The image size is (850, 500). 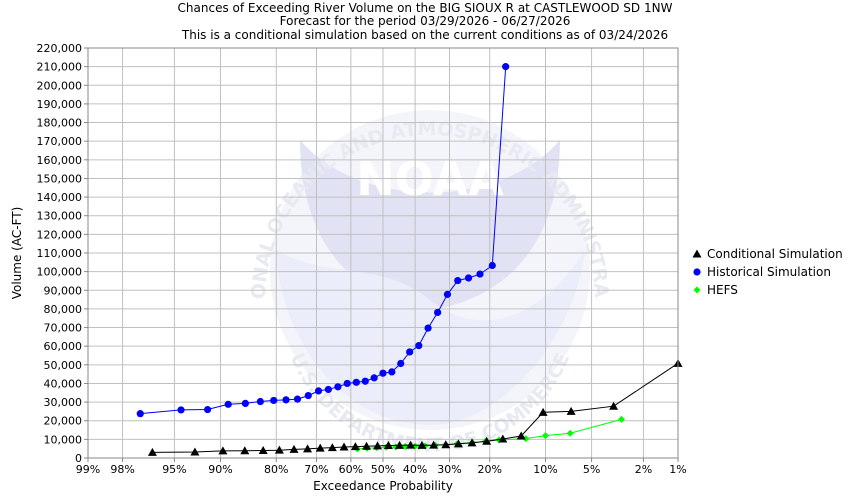 What do you see at coordinates (174, 469) in the screenshot?
I see `x-tick-label: 95%` at bounding box center [174, 469].